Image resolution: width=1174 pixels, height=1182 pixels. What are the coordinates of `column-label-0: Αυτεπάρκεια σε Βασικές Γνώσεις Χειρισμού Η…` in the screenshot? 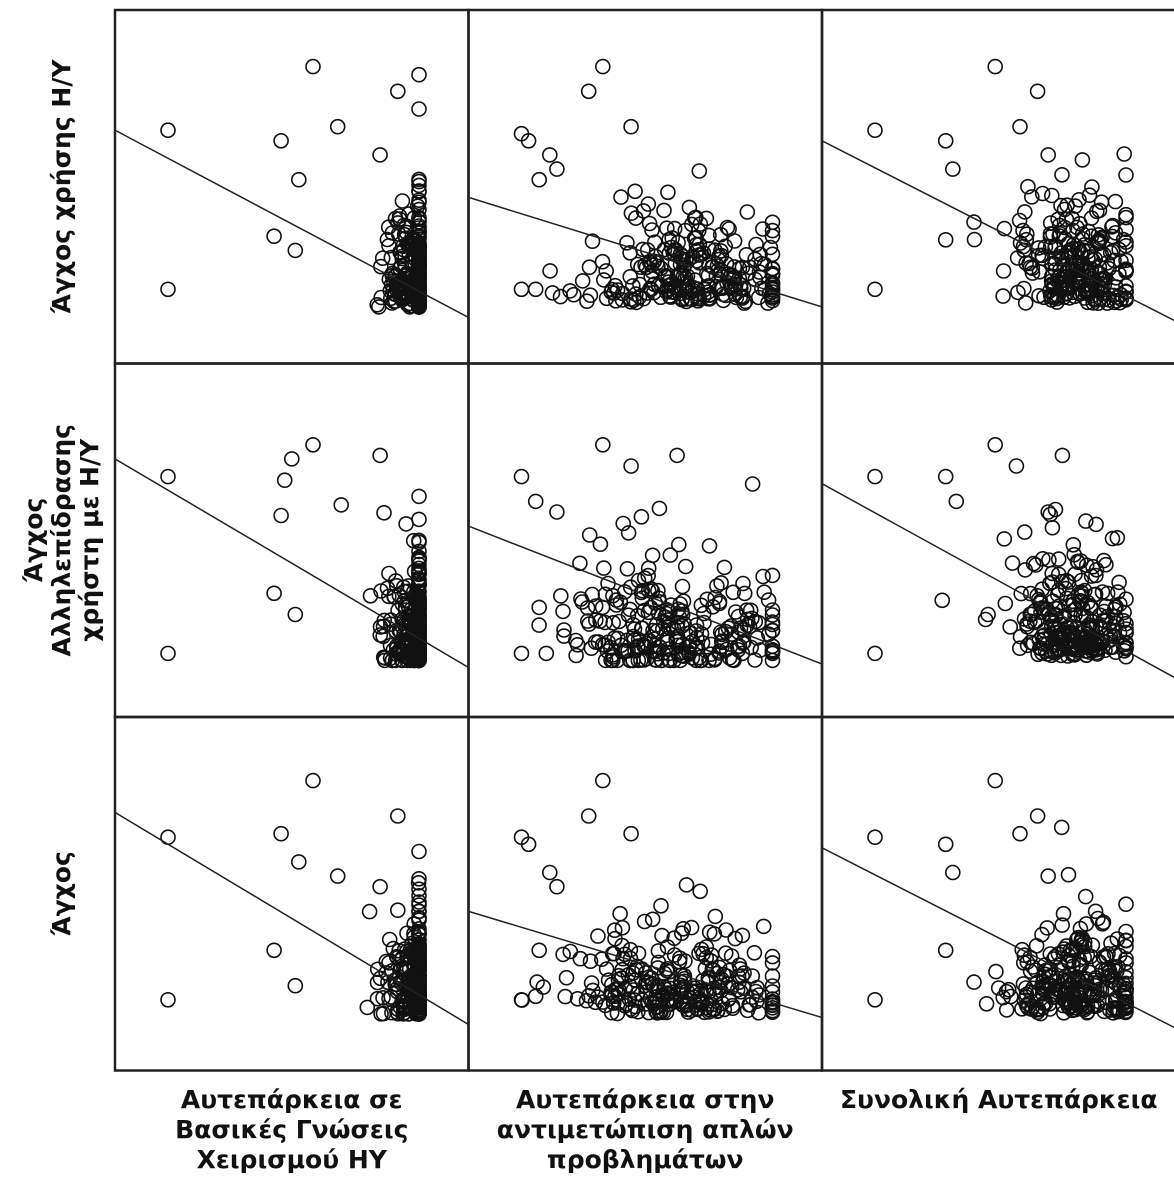 It's located at (291, 1129).